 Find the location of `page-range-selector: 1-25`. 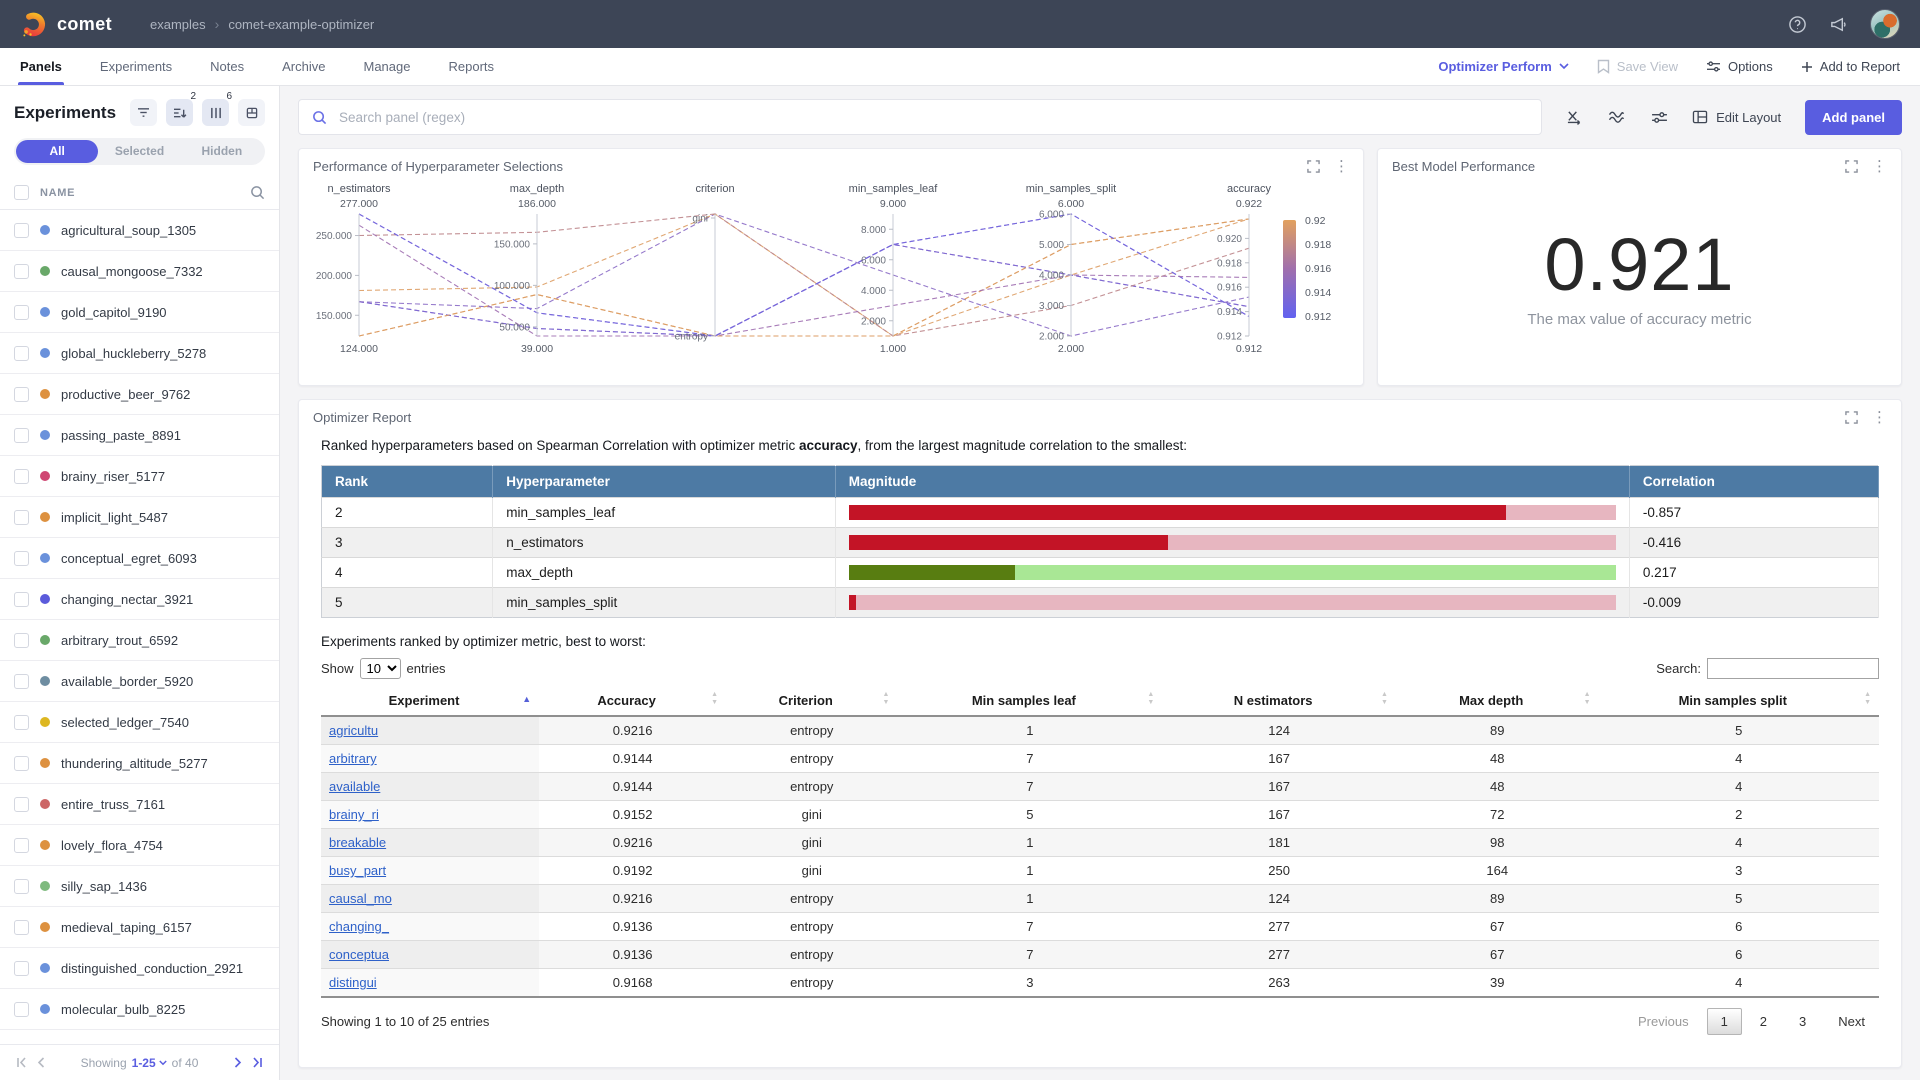

page-range-selector: 1-25 is located at coordinates (149, 1063).